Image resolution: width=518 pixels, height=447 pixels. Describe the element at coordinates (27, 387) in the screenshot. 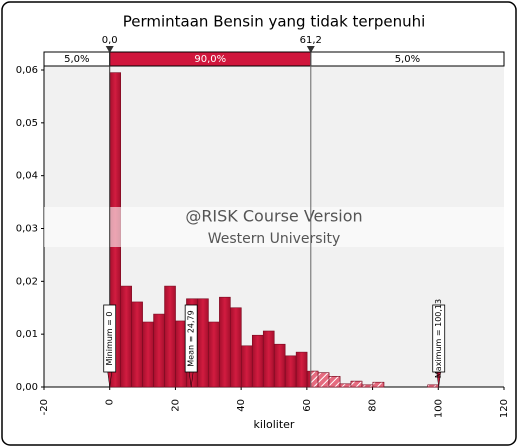

I see `y-tick-label: 0,00` at that location.